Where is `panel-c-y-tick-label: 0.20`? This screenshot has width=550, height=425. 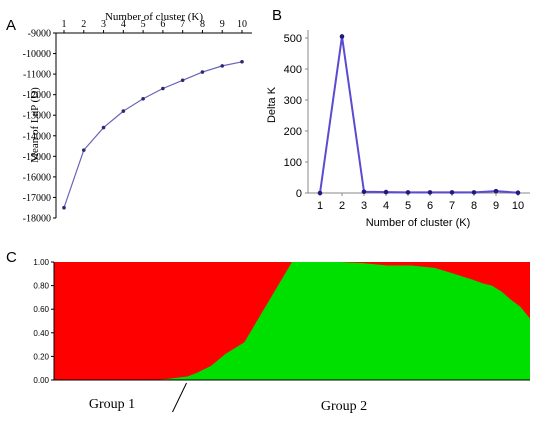 panel-c-y-tick-label: 0.20 is located at coordinates (41, 356).